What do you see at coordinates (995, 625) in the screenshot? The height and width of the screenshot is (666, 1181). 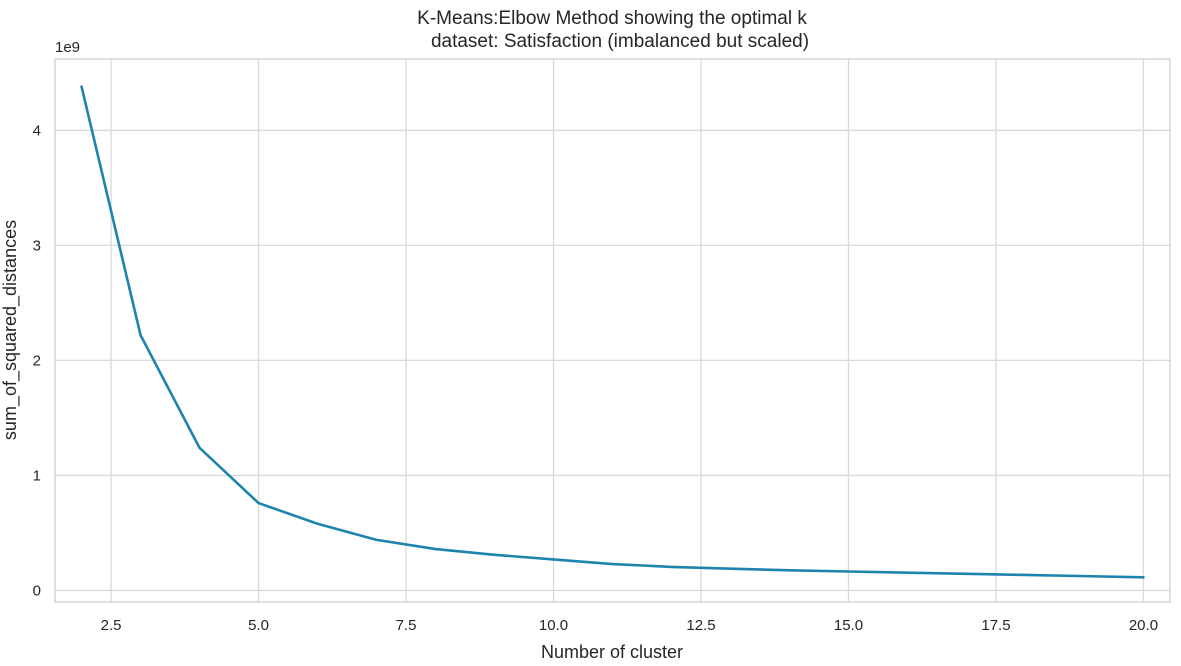 I see `x-tick-label: 17.5` at bounding box center [995, 625].